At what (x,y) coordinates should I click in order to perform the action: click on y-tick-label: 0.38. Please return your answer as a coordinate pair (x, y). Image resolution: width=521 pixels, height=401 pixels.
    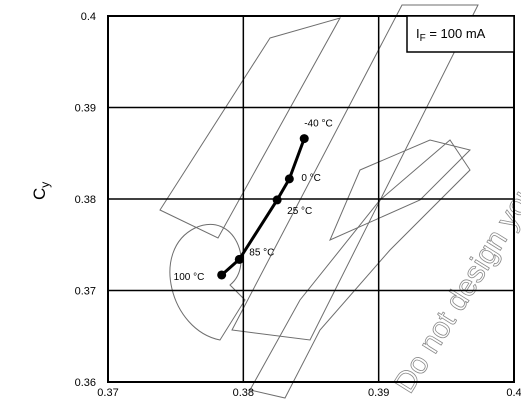
    Looking at the image, I should click on (85, 200).